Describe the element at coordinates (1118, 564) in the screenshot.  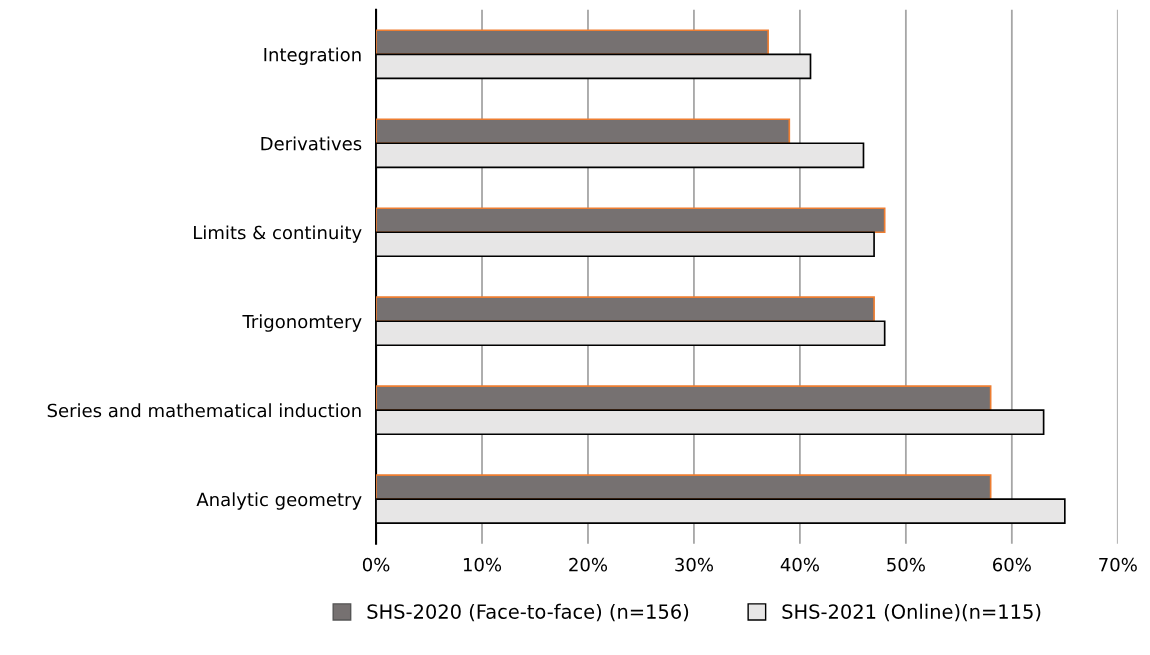
I see `x-tick-label: 70%` at that location.